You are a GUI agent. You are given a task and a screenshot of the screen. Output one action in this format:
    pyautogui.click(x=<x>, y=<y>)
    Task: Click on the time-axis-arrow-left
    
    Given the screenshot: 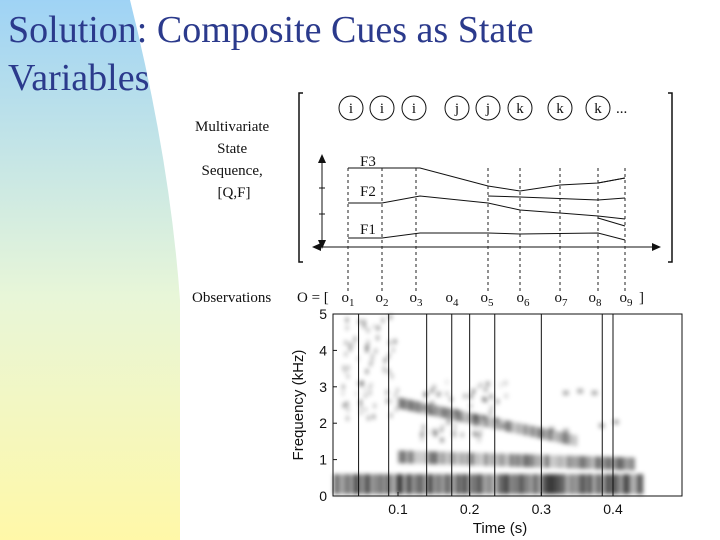 What is the action you would take?
    pyautogui.click(x=316, y=247)
    